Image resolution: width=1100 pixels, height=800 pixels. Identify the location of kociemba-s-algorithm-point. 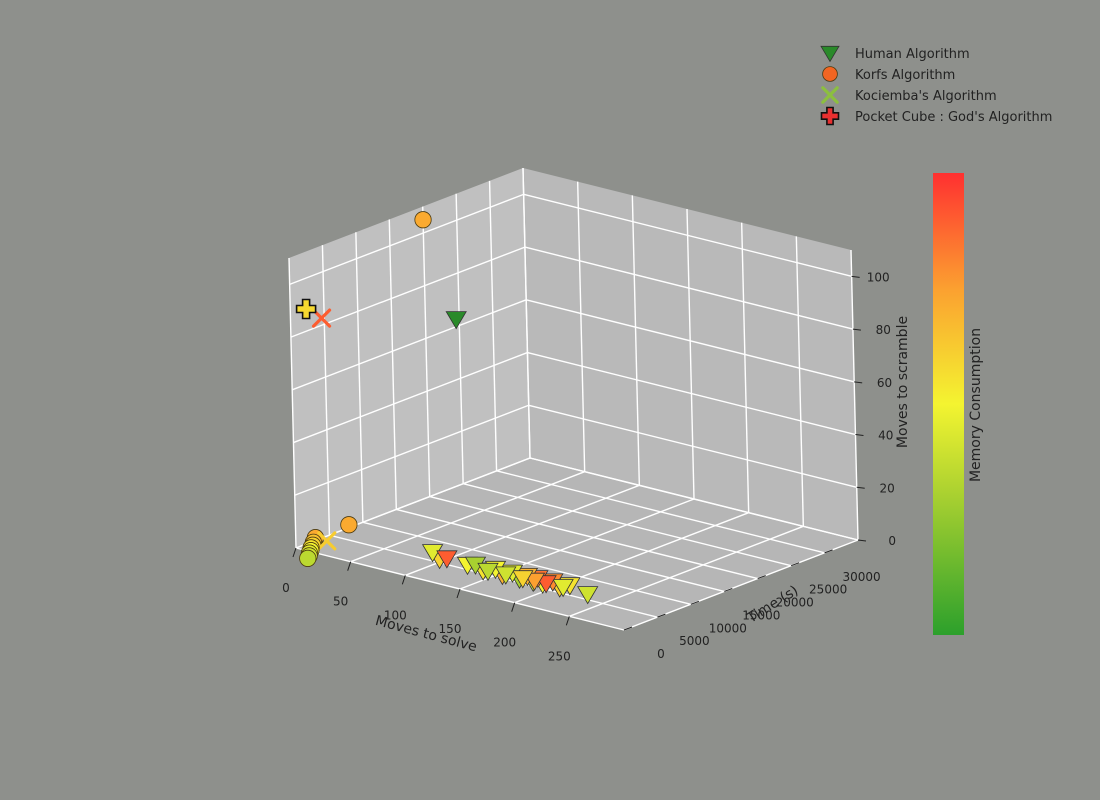
(327, 541).